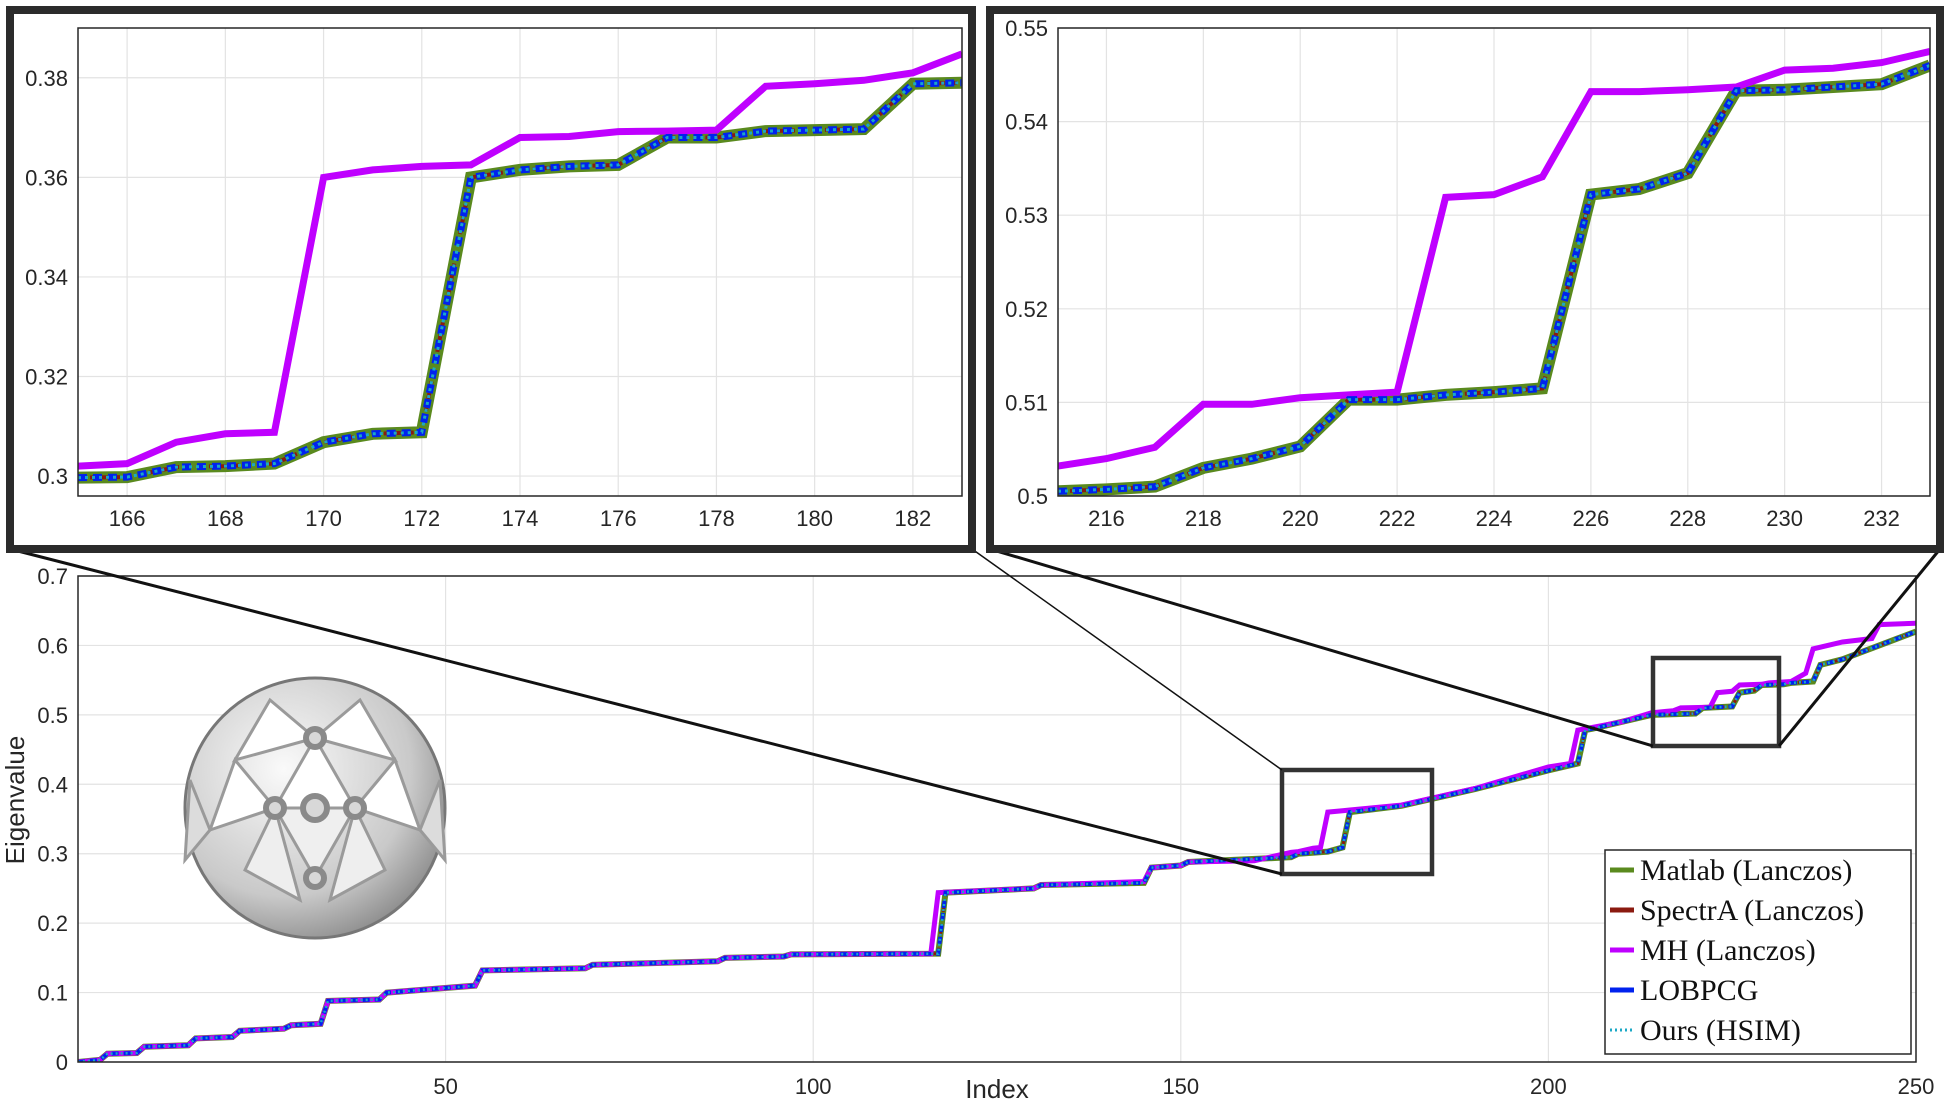 This screenshot has height=1105, width=1950. Describe the element at coordinates (1032, 496) in the screenshot. I see `inset-right-ytick-label: 0.5` at that location.